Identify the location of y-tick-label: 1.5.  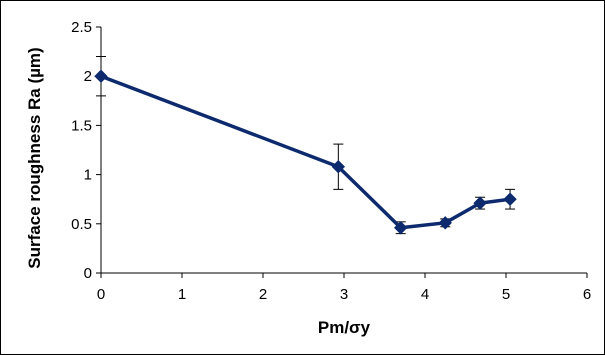
(81, 125).